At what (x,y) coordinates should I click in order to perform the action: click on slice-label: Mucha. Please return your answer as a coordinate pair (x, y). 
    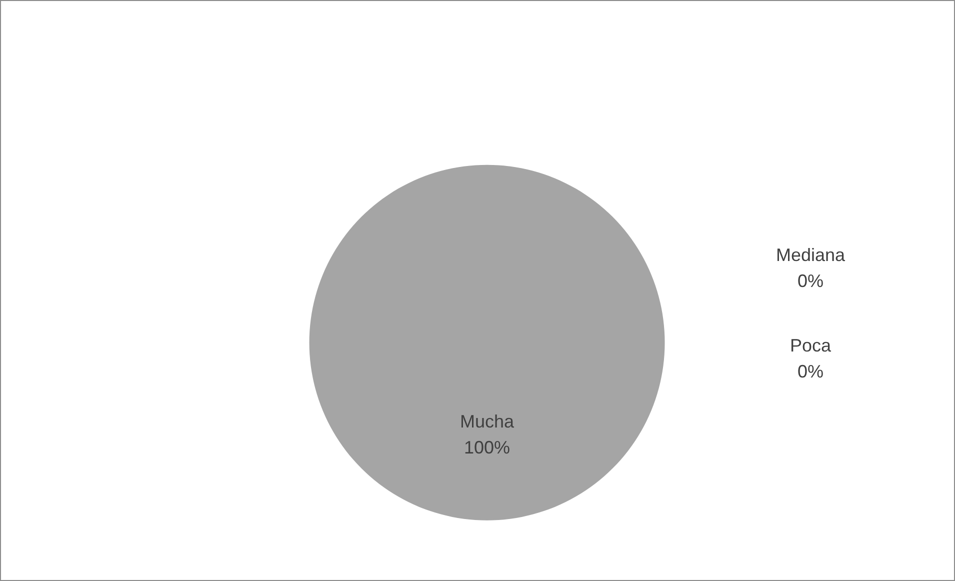
    Looking at the image, I should click on (488, 421).